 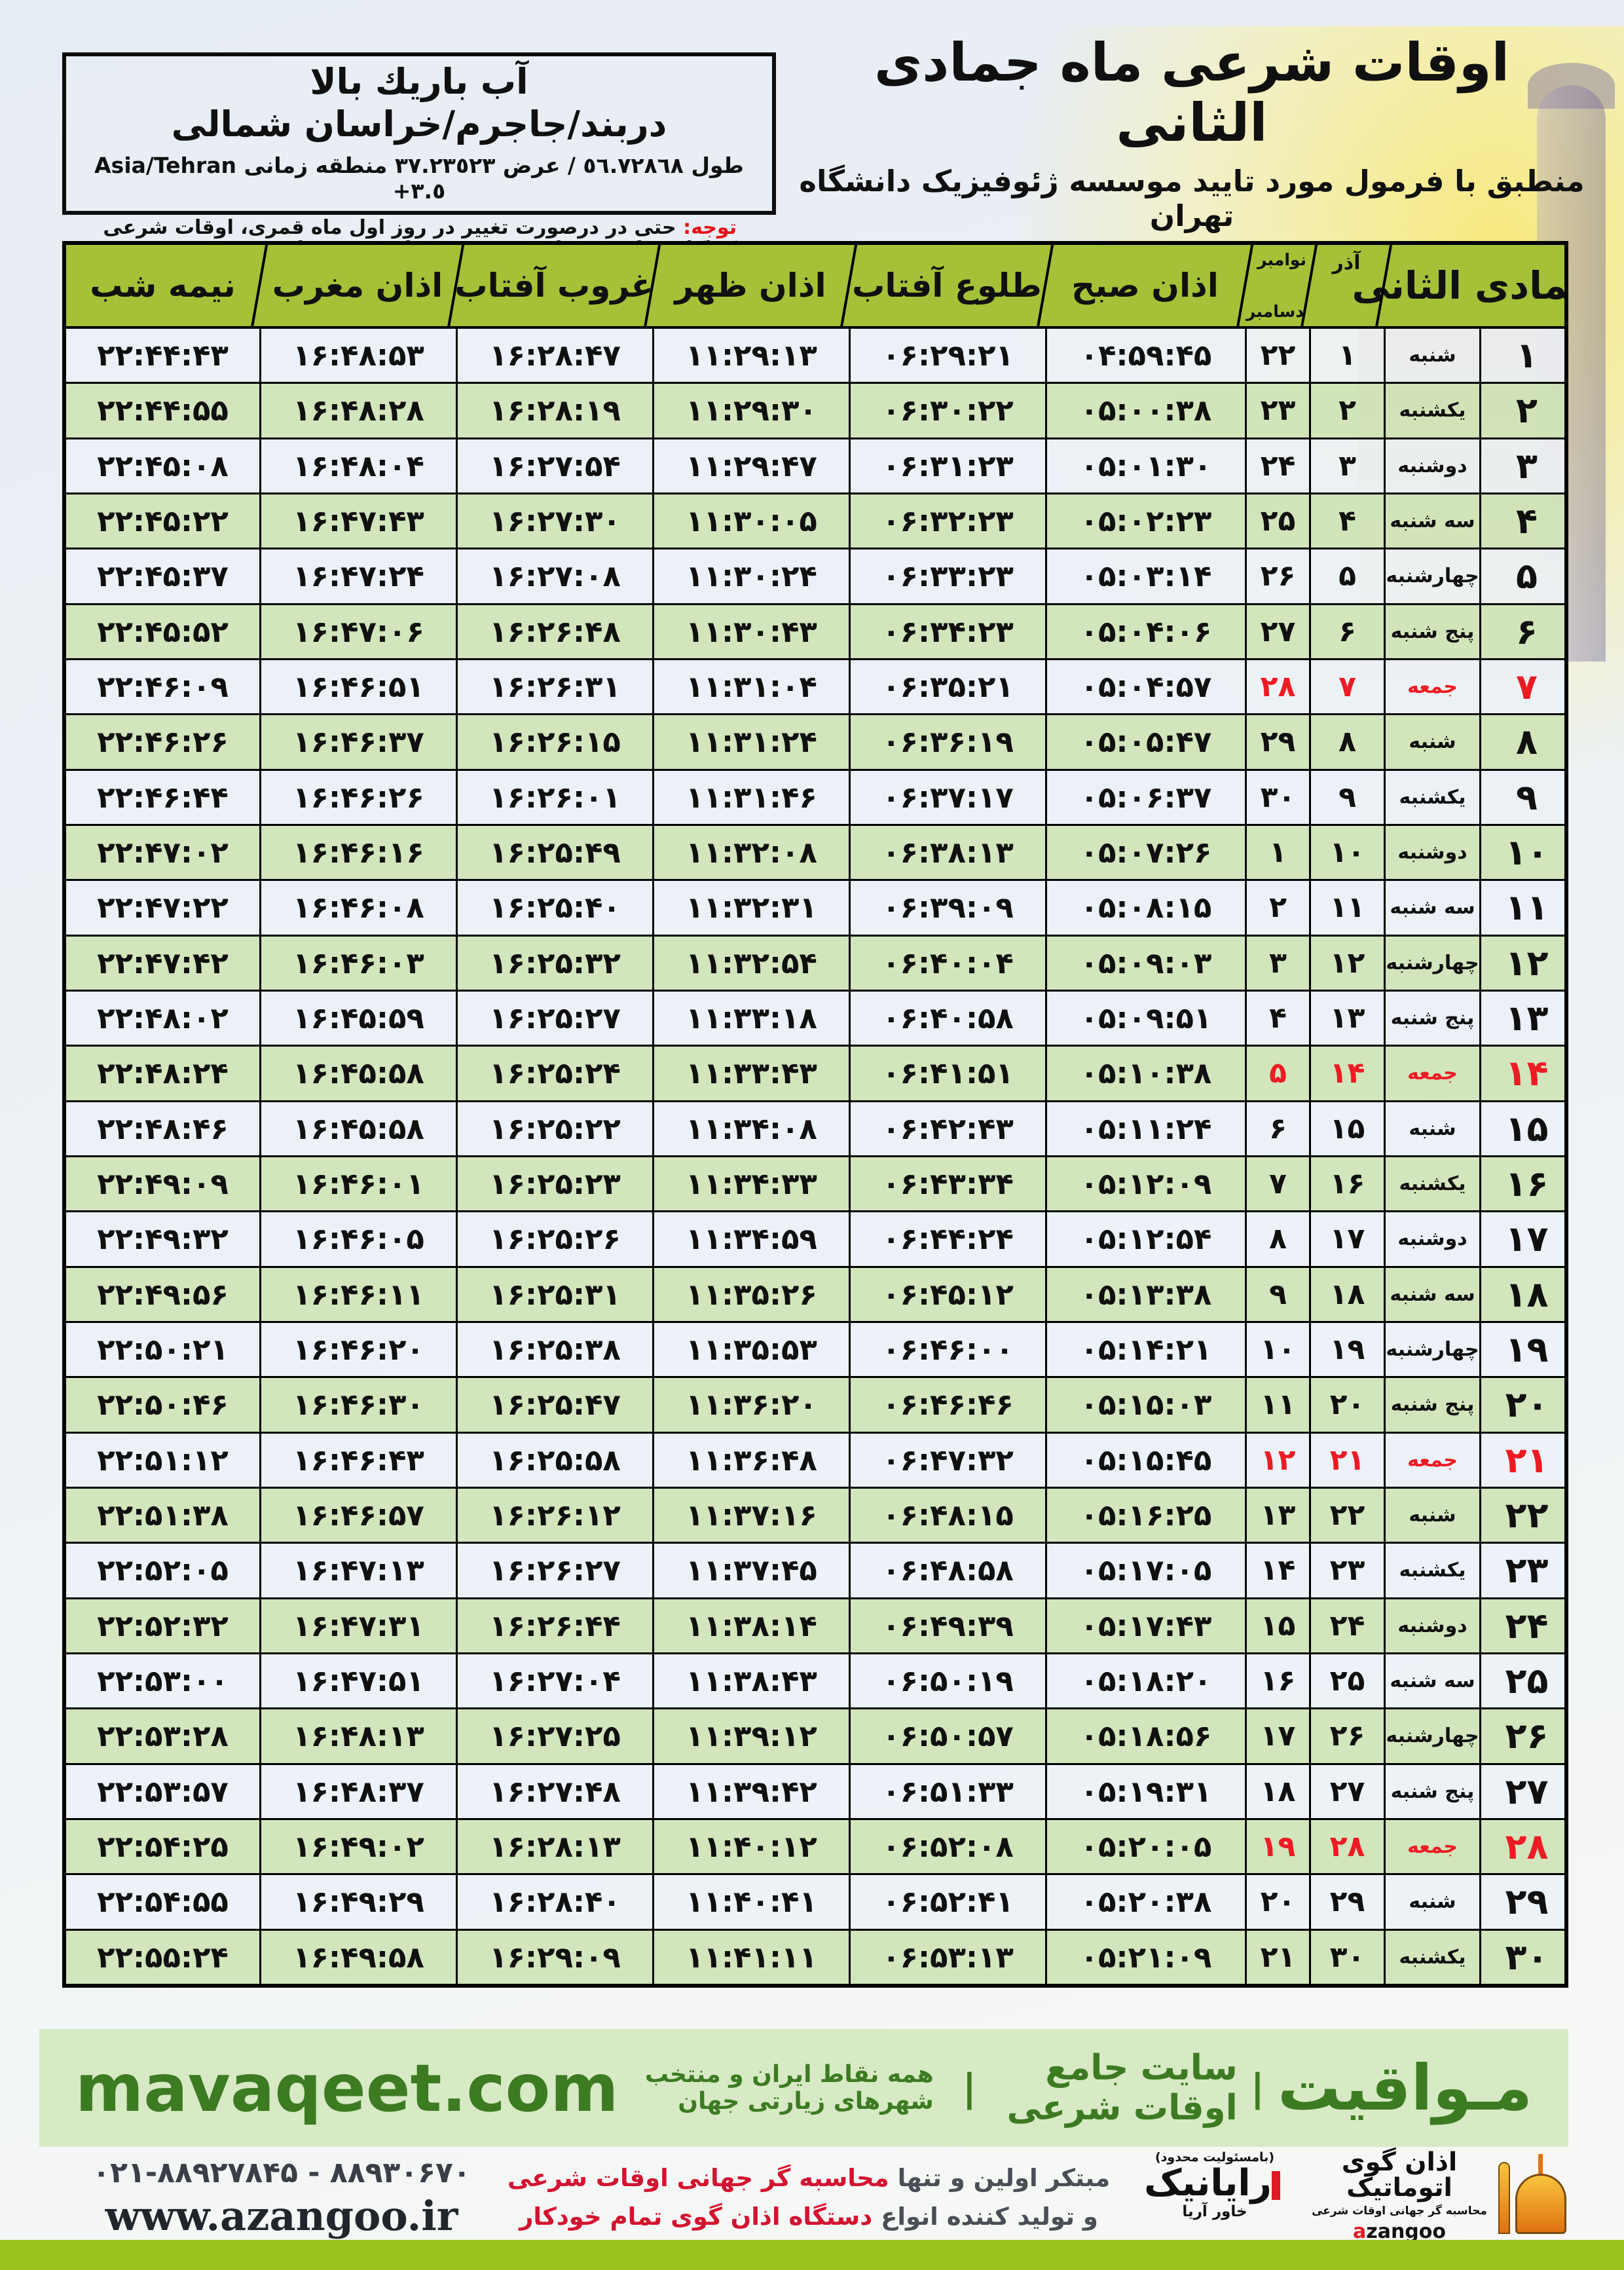 What do you see at coordinates (1346, 1239) in the screenshot?
I see `cell-azar-day: ۱۷` at bounding box center [1346, 1239].